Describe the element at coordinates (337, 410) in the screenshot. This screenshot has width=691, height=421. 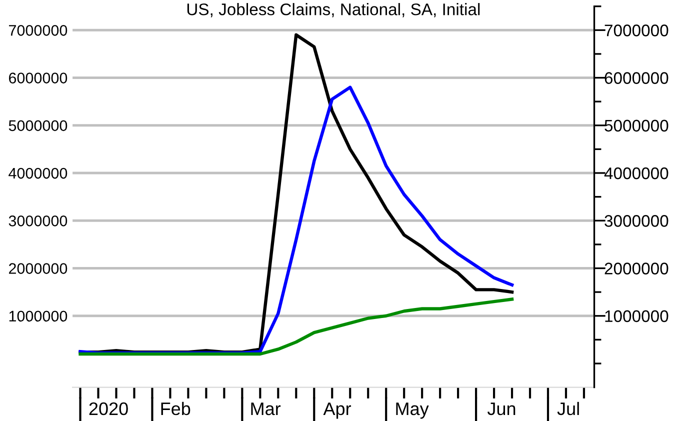
I see `x-tick-label: Apr` at that location.